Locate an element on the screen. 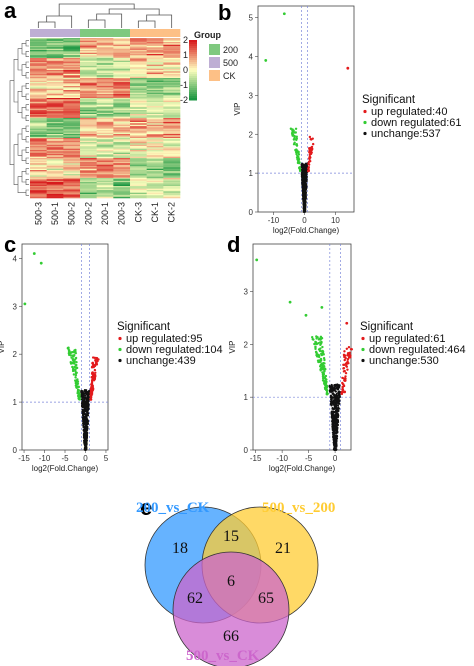  point-outlier is located at coordinates (345, 392).